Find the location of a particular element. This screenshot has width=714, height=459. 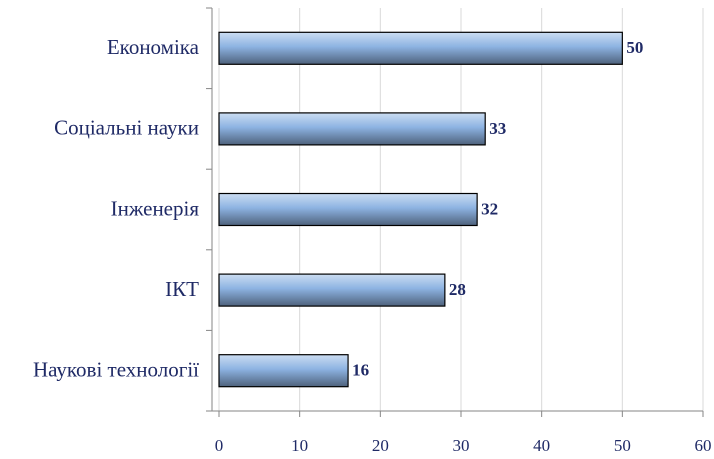

x-tick-label: 10 is located at coordinates (299, 445).